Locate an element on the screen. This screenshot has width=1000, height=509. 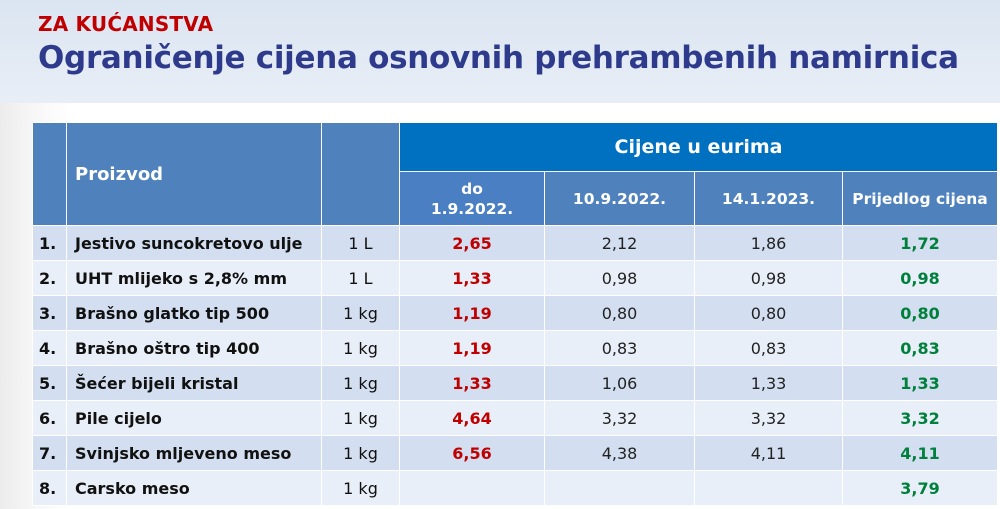
row-price-proposed: 1,33 is located at coordinates (920, 383).